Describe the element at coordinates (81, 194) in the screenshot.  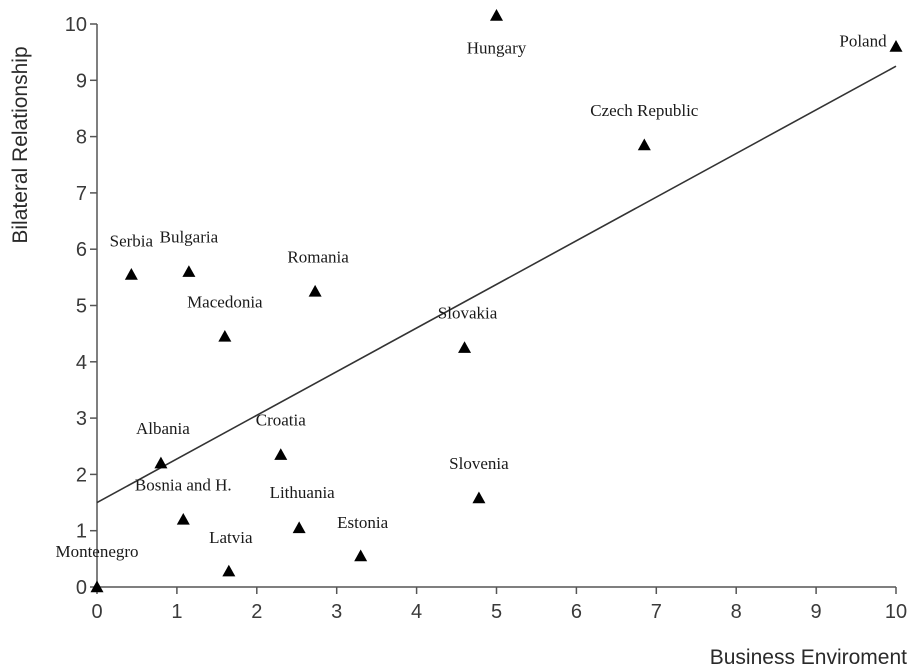
I see `y-tick-label: 7` at that location.